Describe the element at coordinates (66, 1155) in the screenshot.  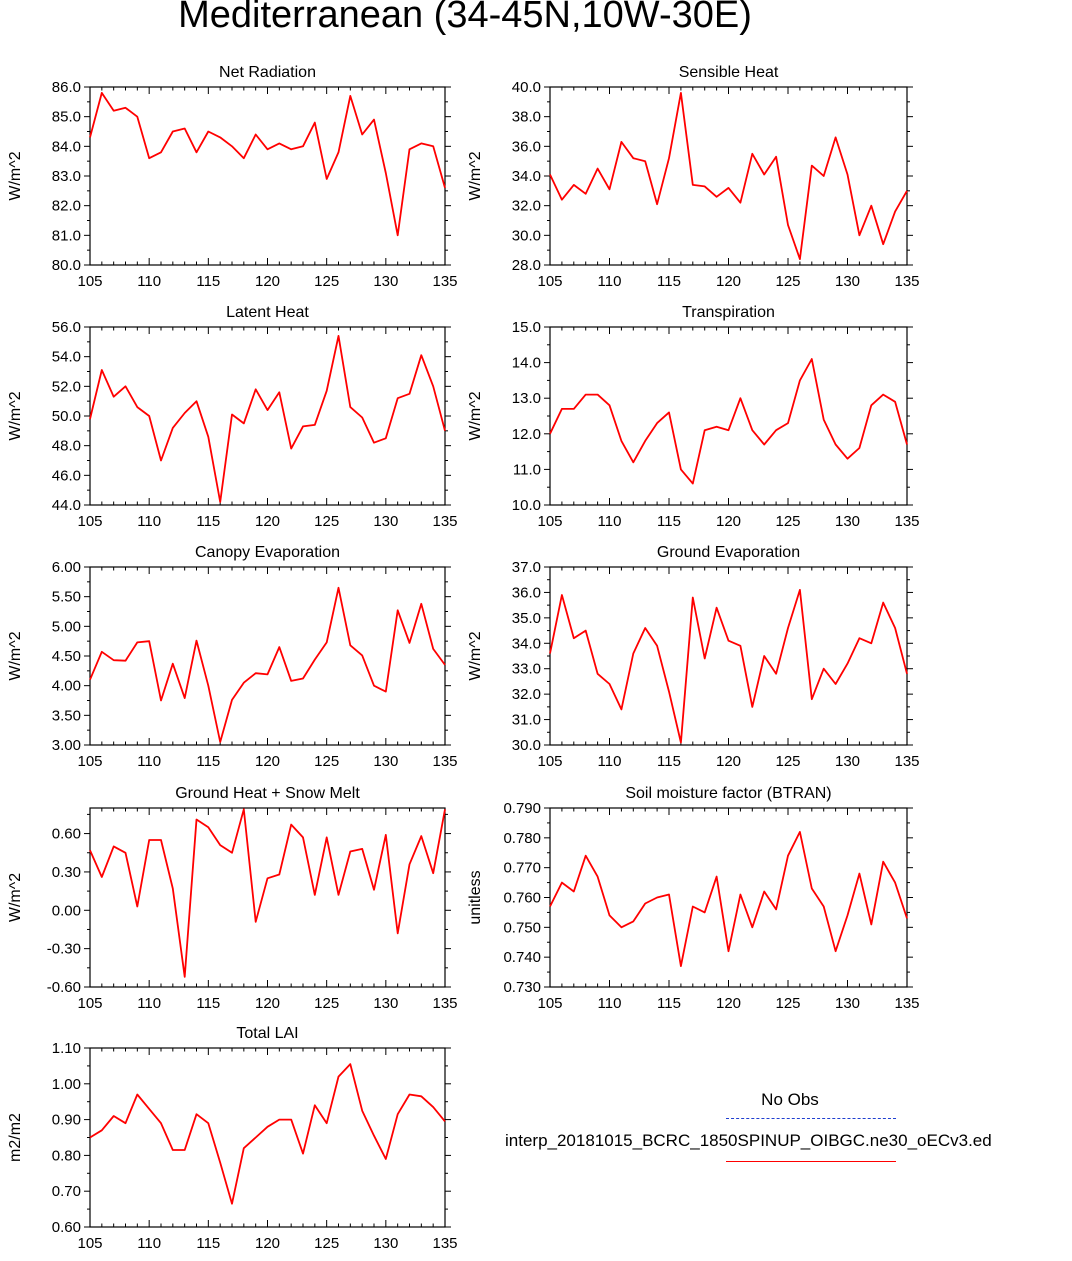
I see `y-tick-label: 0.80` at that location.